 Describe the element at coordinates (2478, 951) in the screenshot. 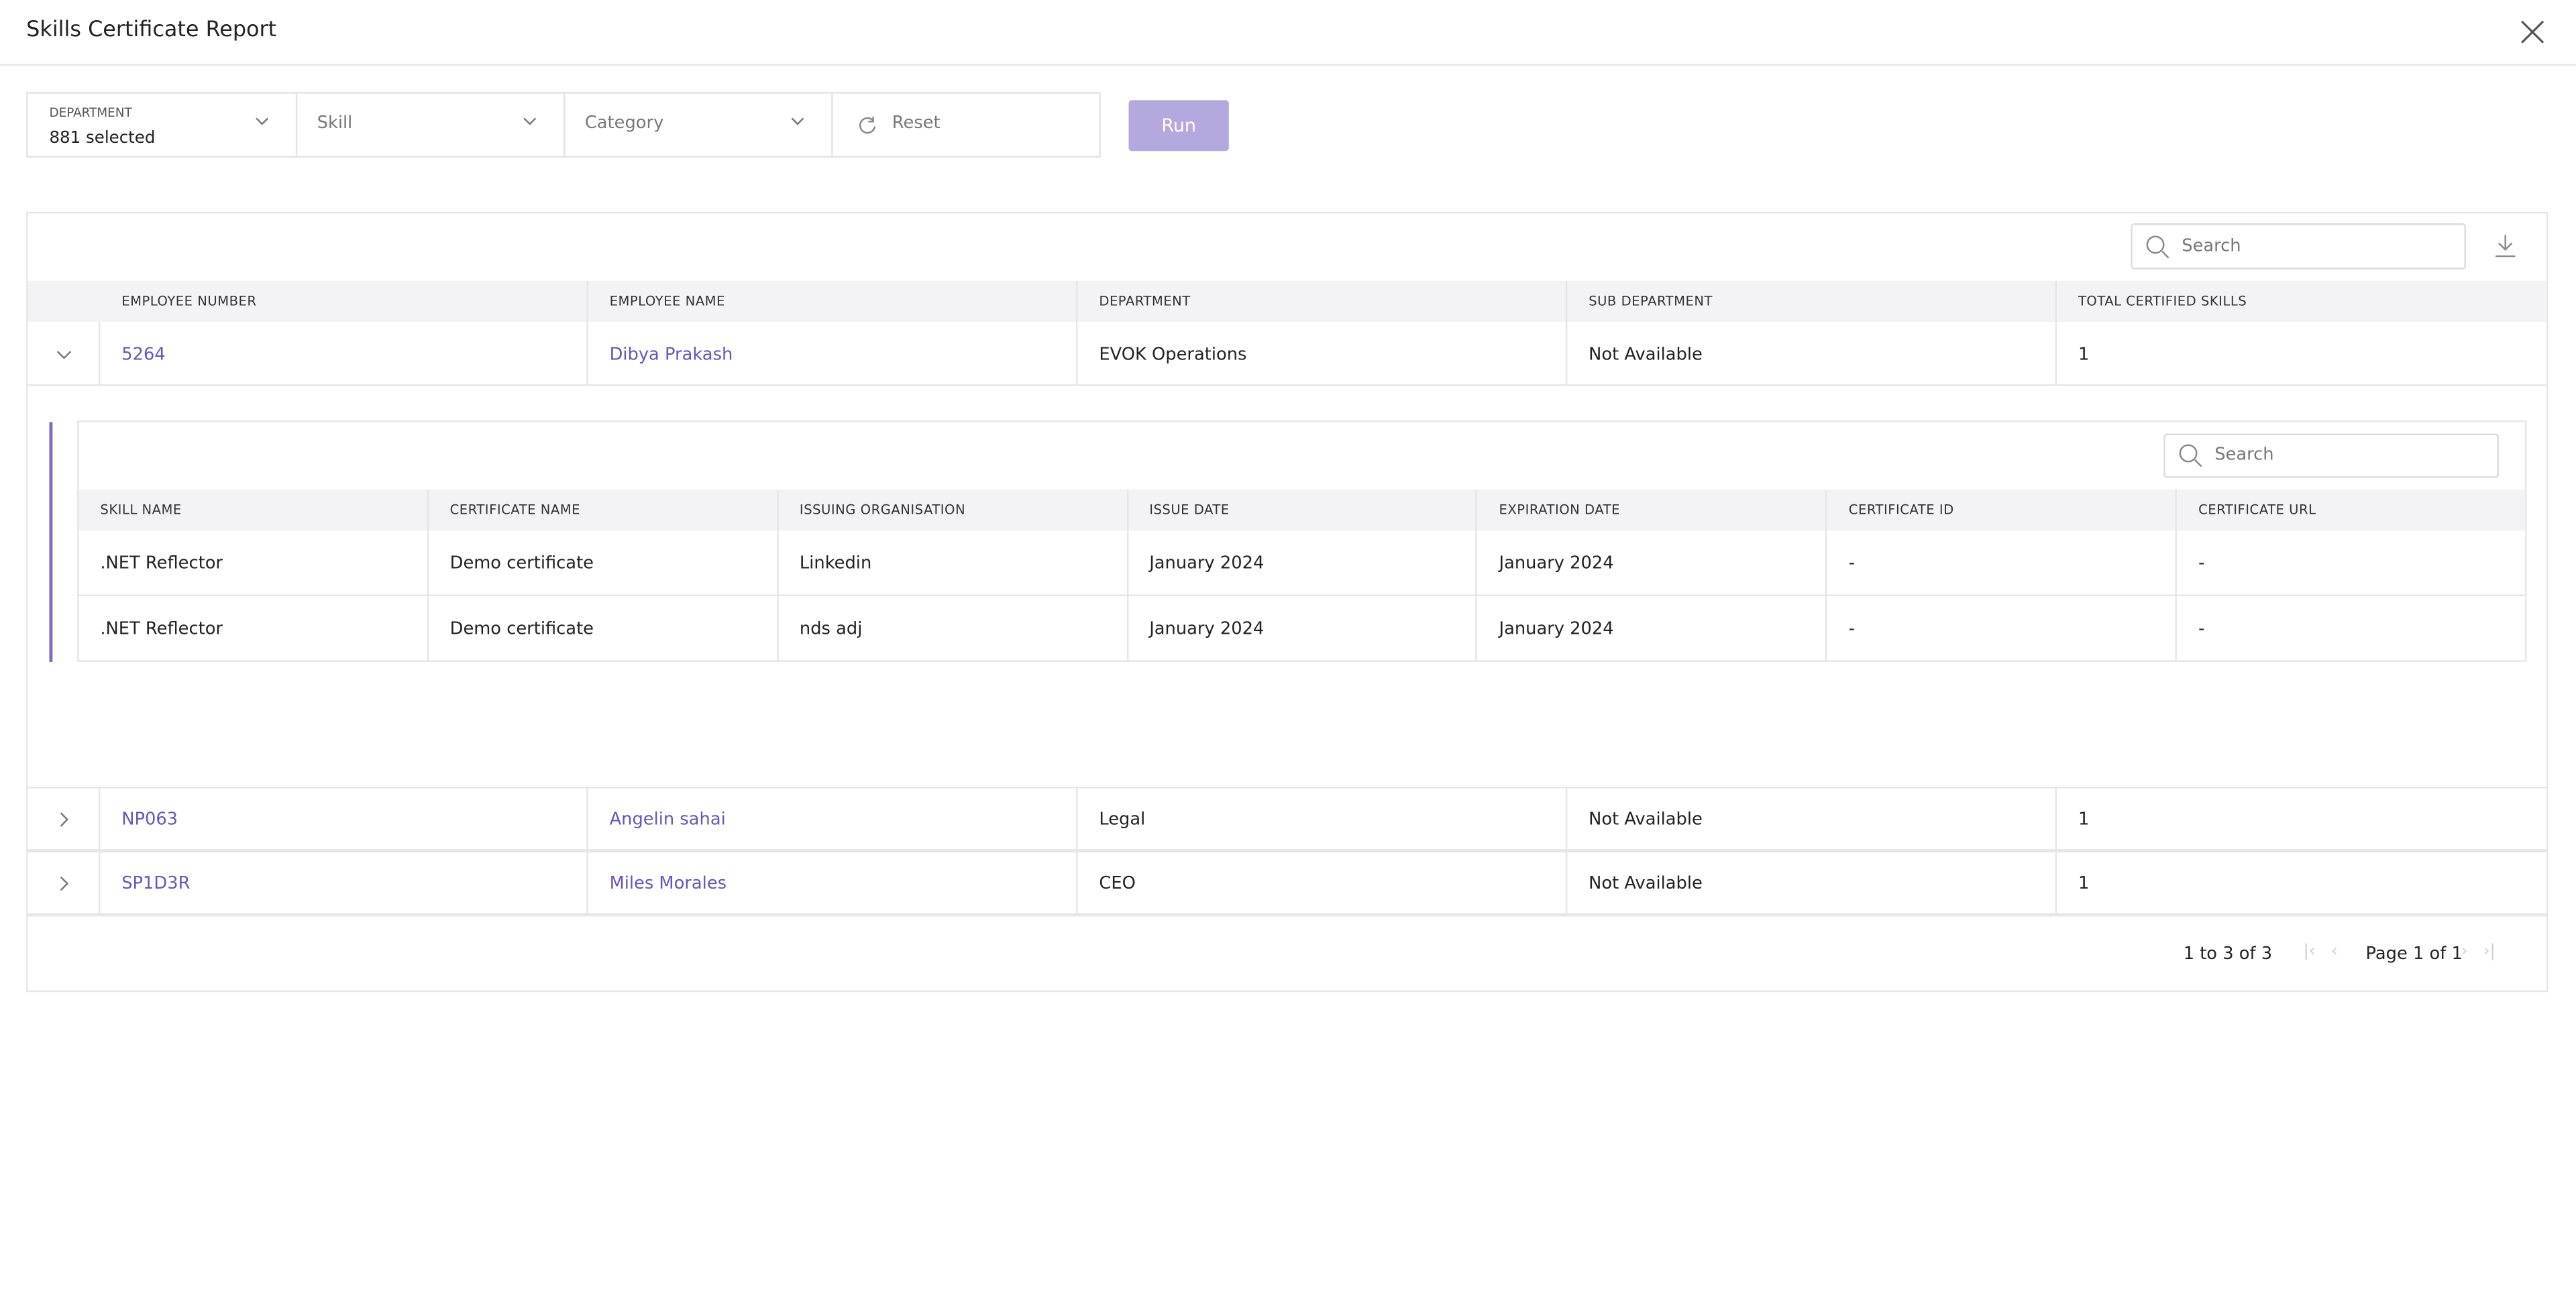

I see `page-nav-next: › ›|` at that location.